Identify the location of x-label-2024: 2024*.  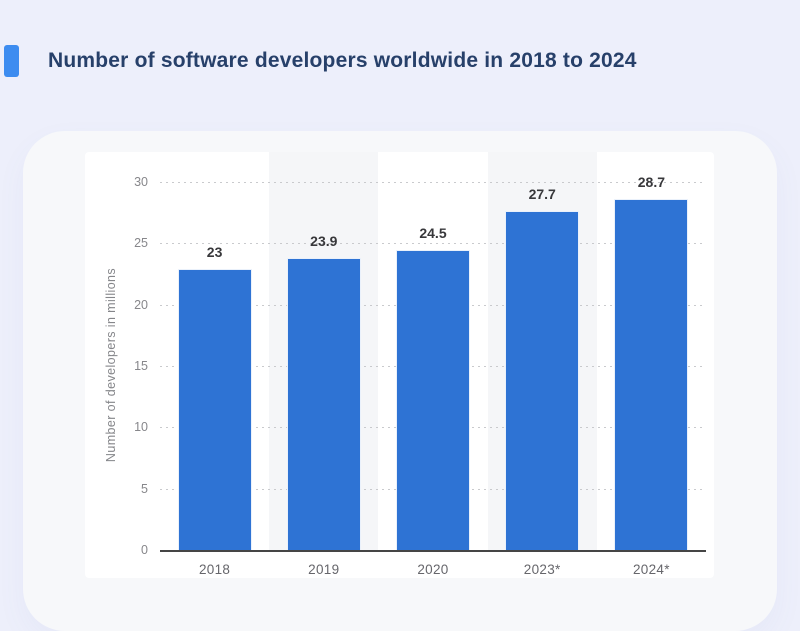
(651, 569).